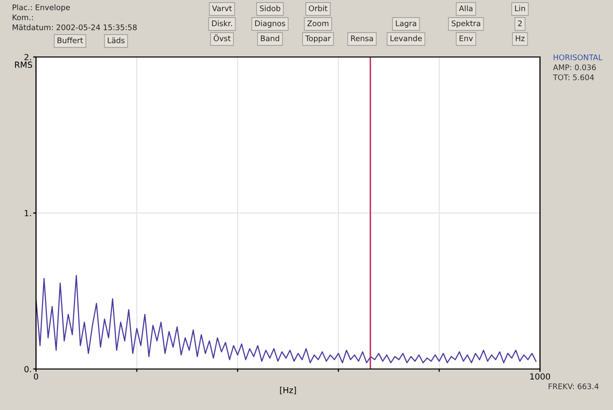 This screenshot has width=613, height=410. I want to click on y-tick-label: 1., so click(27, 213).